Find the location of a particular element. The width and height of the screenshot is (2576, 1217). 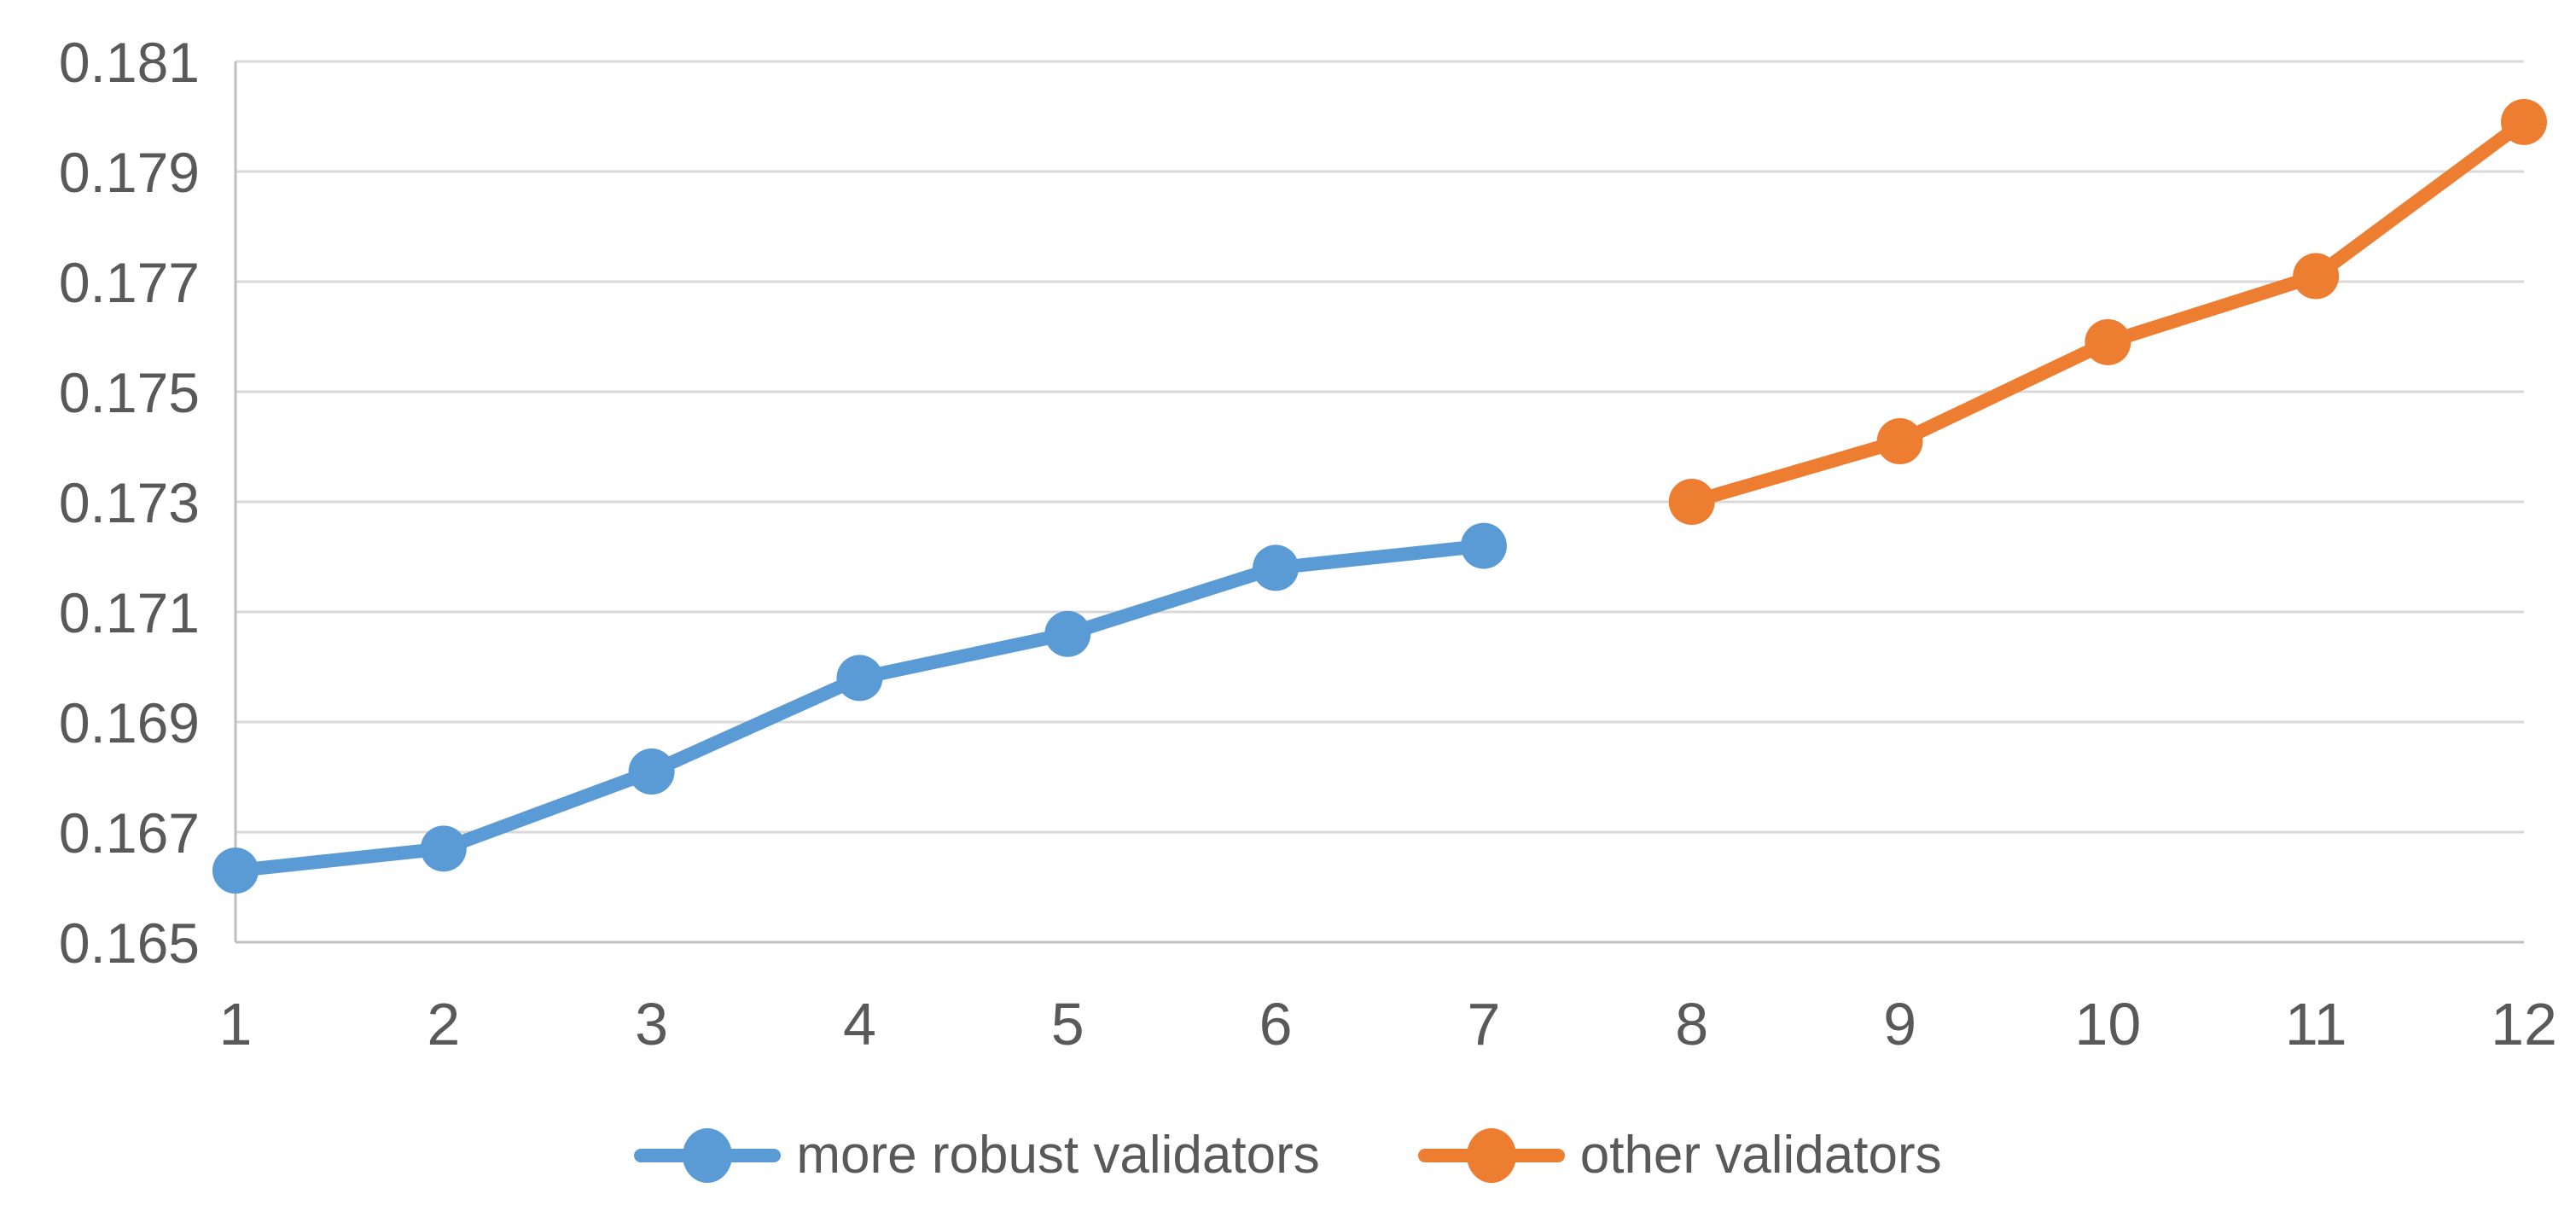

series-line-more-robust-validators is located at coordinates (860, 708).